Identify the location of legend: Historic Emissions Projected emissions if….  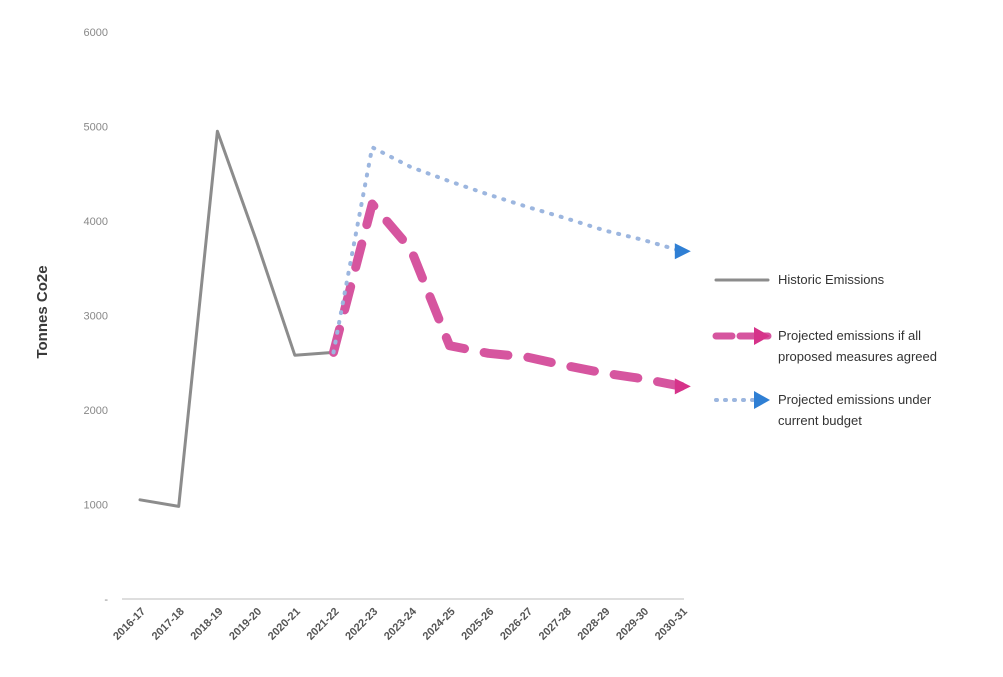
(824, 350).